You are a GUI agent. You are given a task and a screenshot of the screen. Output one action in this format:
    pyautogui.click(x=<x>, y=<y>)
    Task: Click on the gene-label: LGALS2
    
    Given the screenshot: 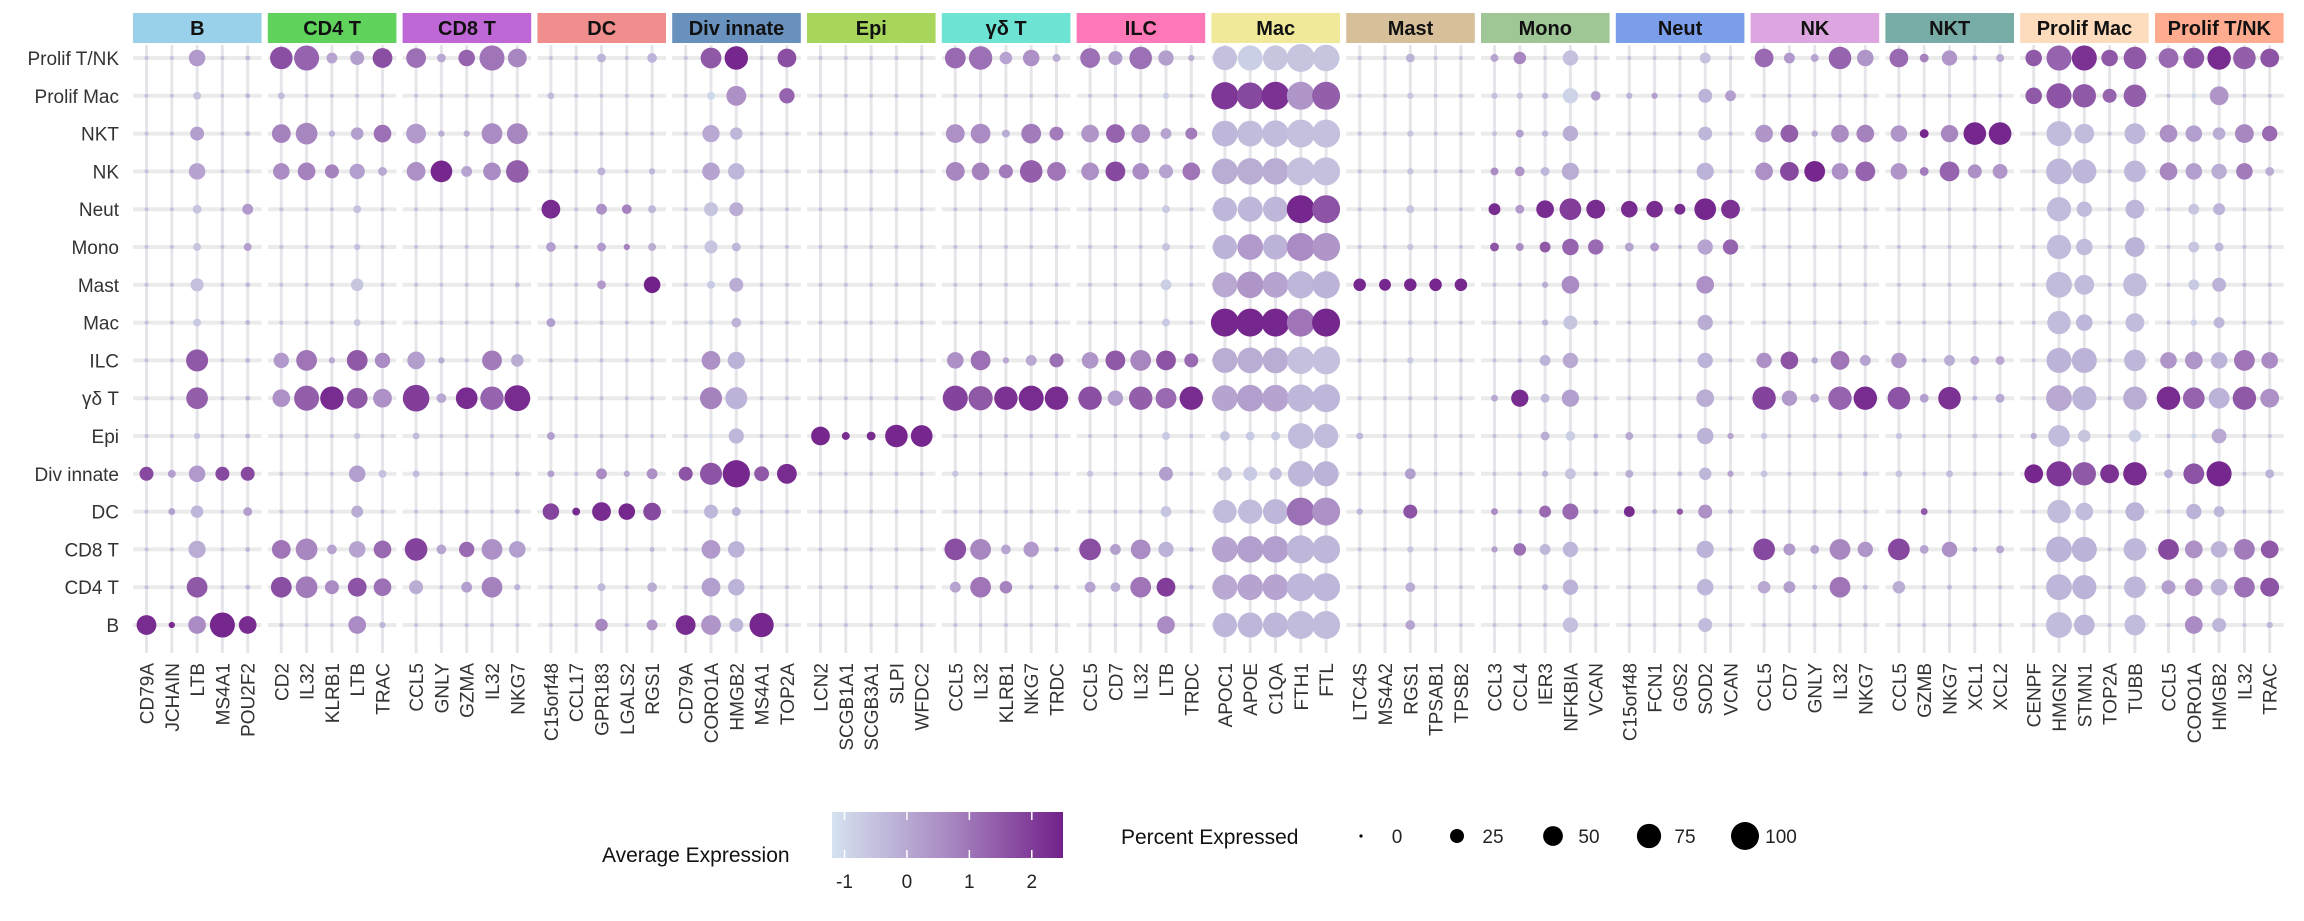 What is the action you would take?
    pyautogui.click(x=628, y=699)
    